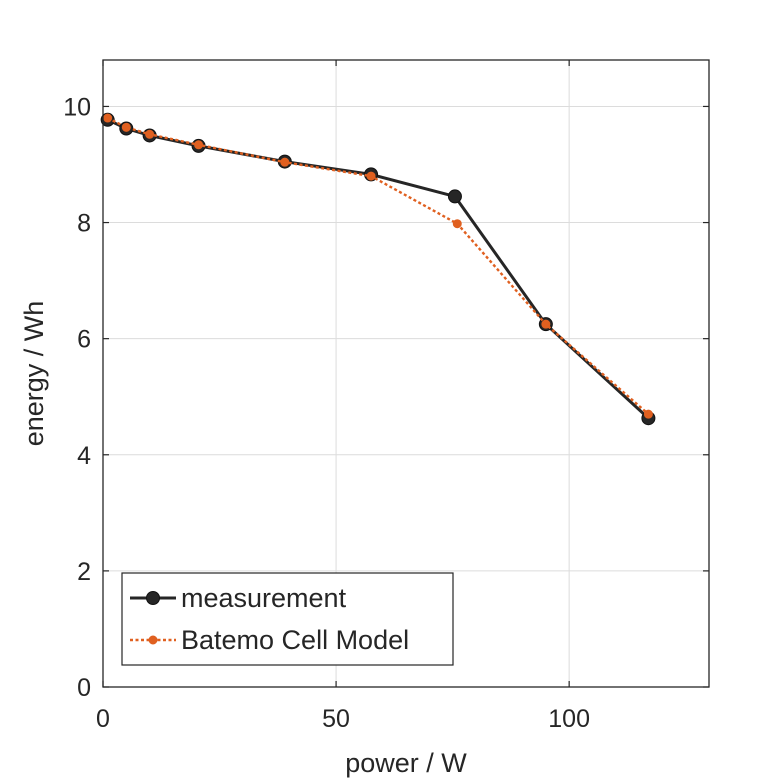  What do you see at coordinates (295, 640) in the screenshot?
I see `legend-label-batemo-cell-model: Batemo Cell Model` at bounding box center [295, 640].